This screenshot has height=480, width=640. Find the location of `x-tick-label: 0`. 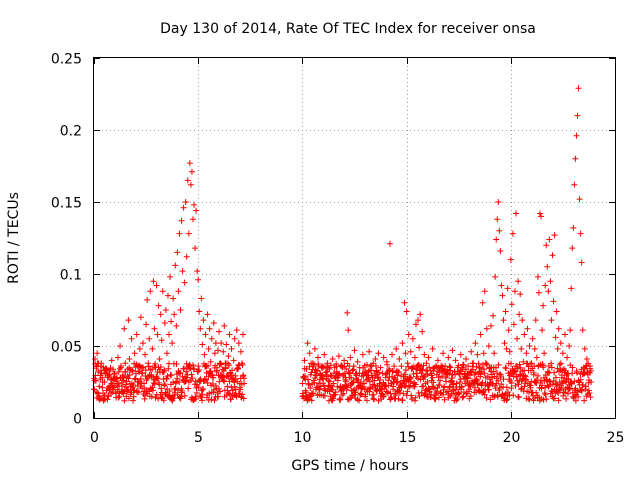

x-tick-label: 0 is located at coordinates (94, 438).